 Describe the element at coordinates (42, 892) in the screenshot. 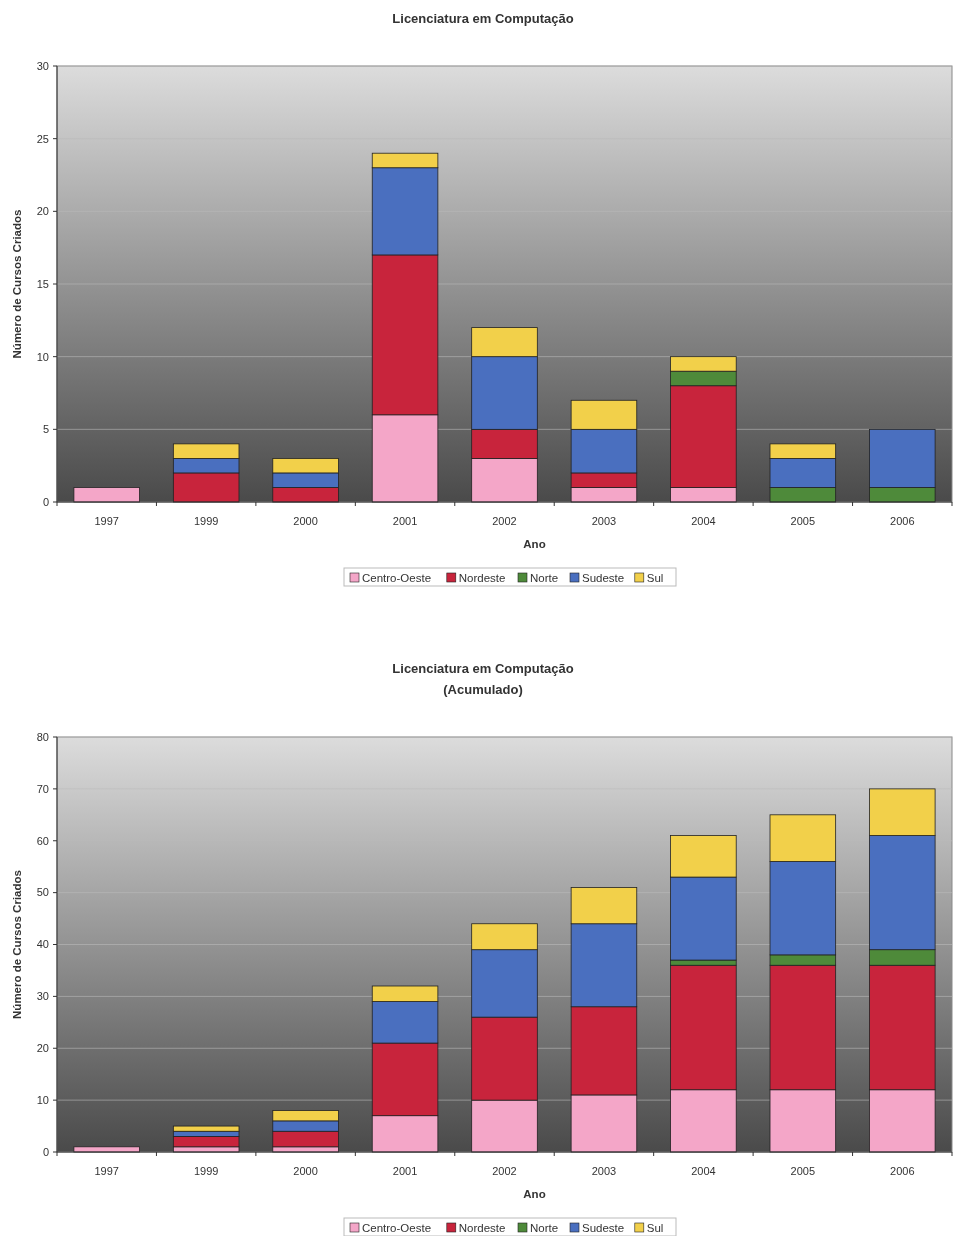

I see `y-tick-label: 50` at that location.